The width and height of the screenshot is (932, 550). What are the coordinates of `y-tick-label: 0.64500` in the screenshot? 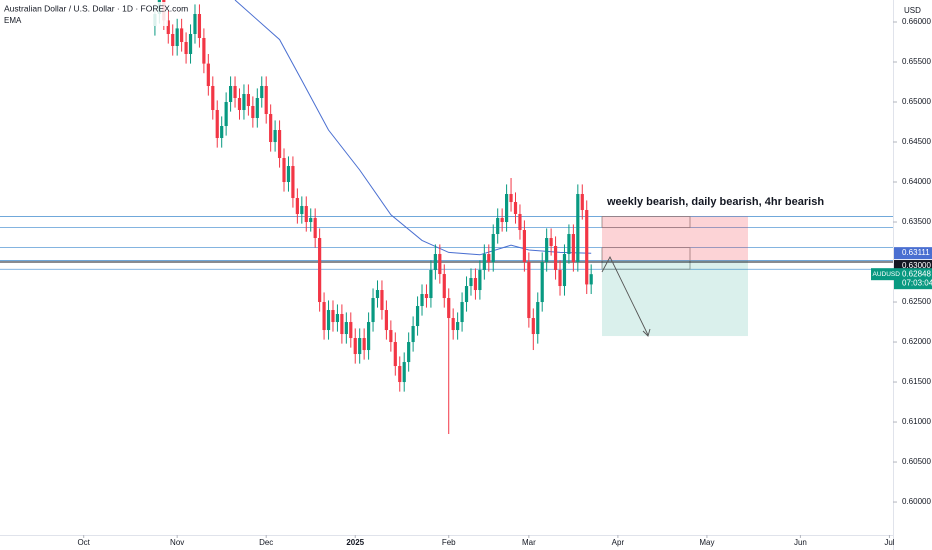 It's located at (916, 141).